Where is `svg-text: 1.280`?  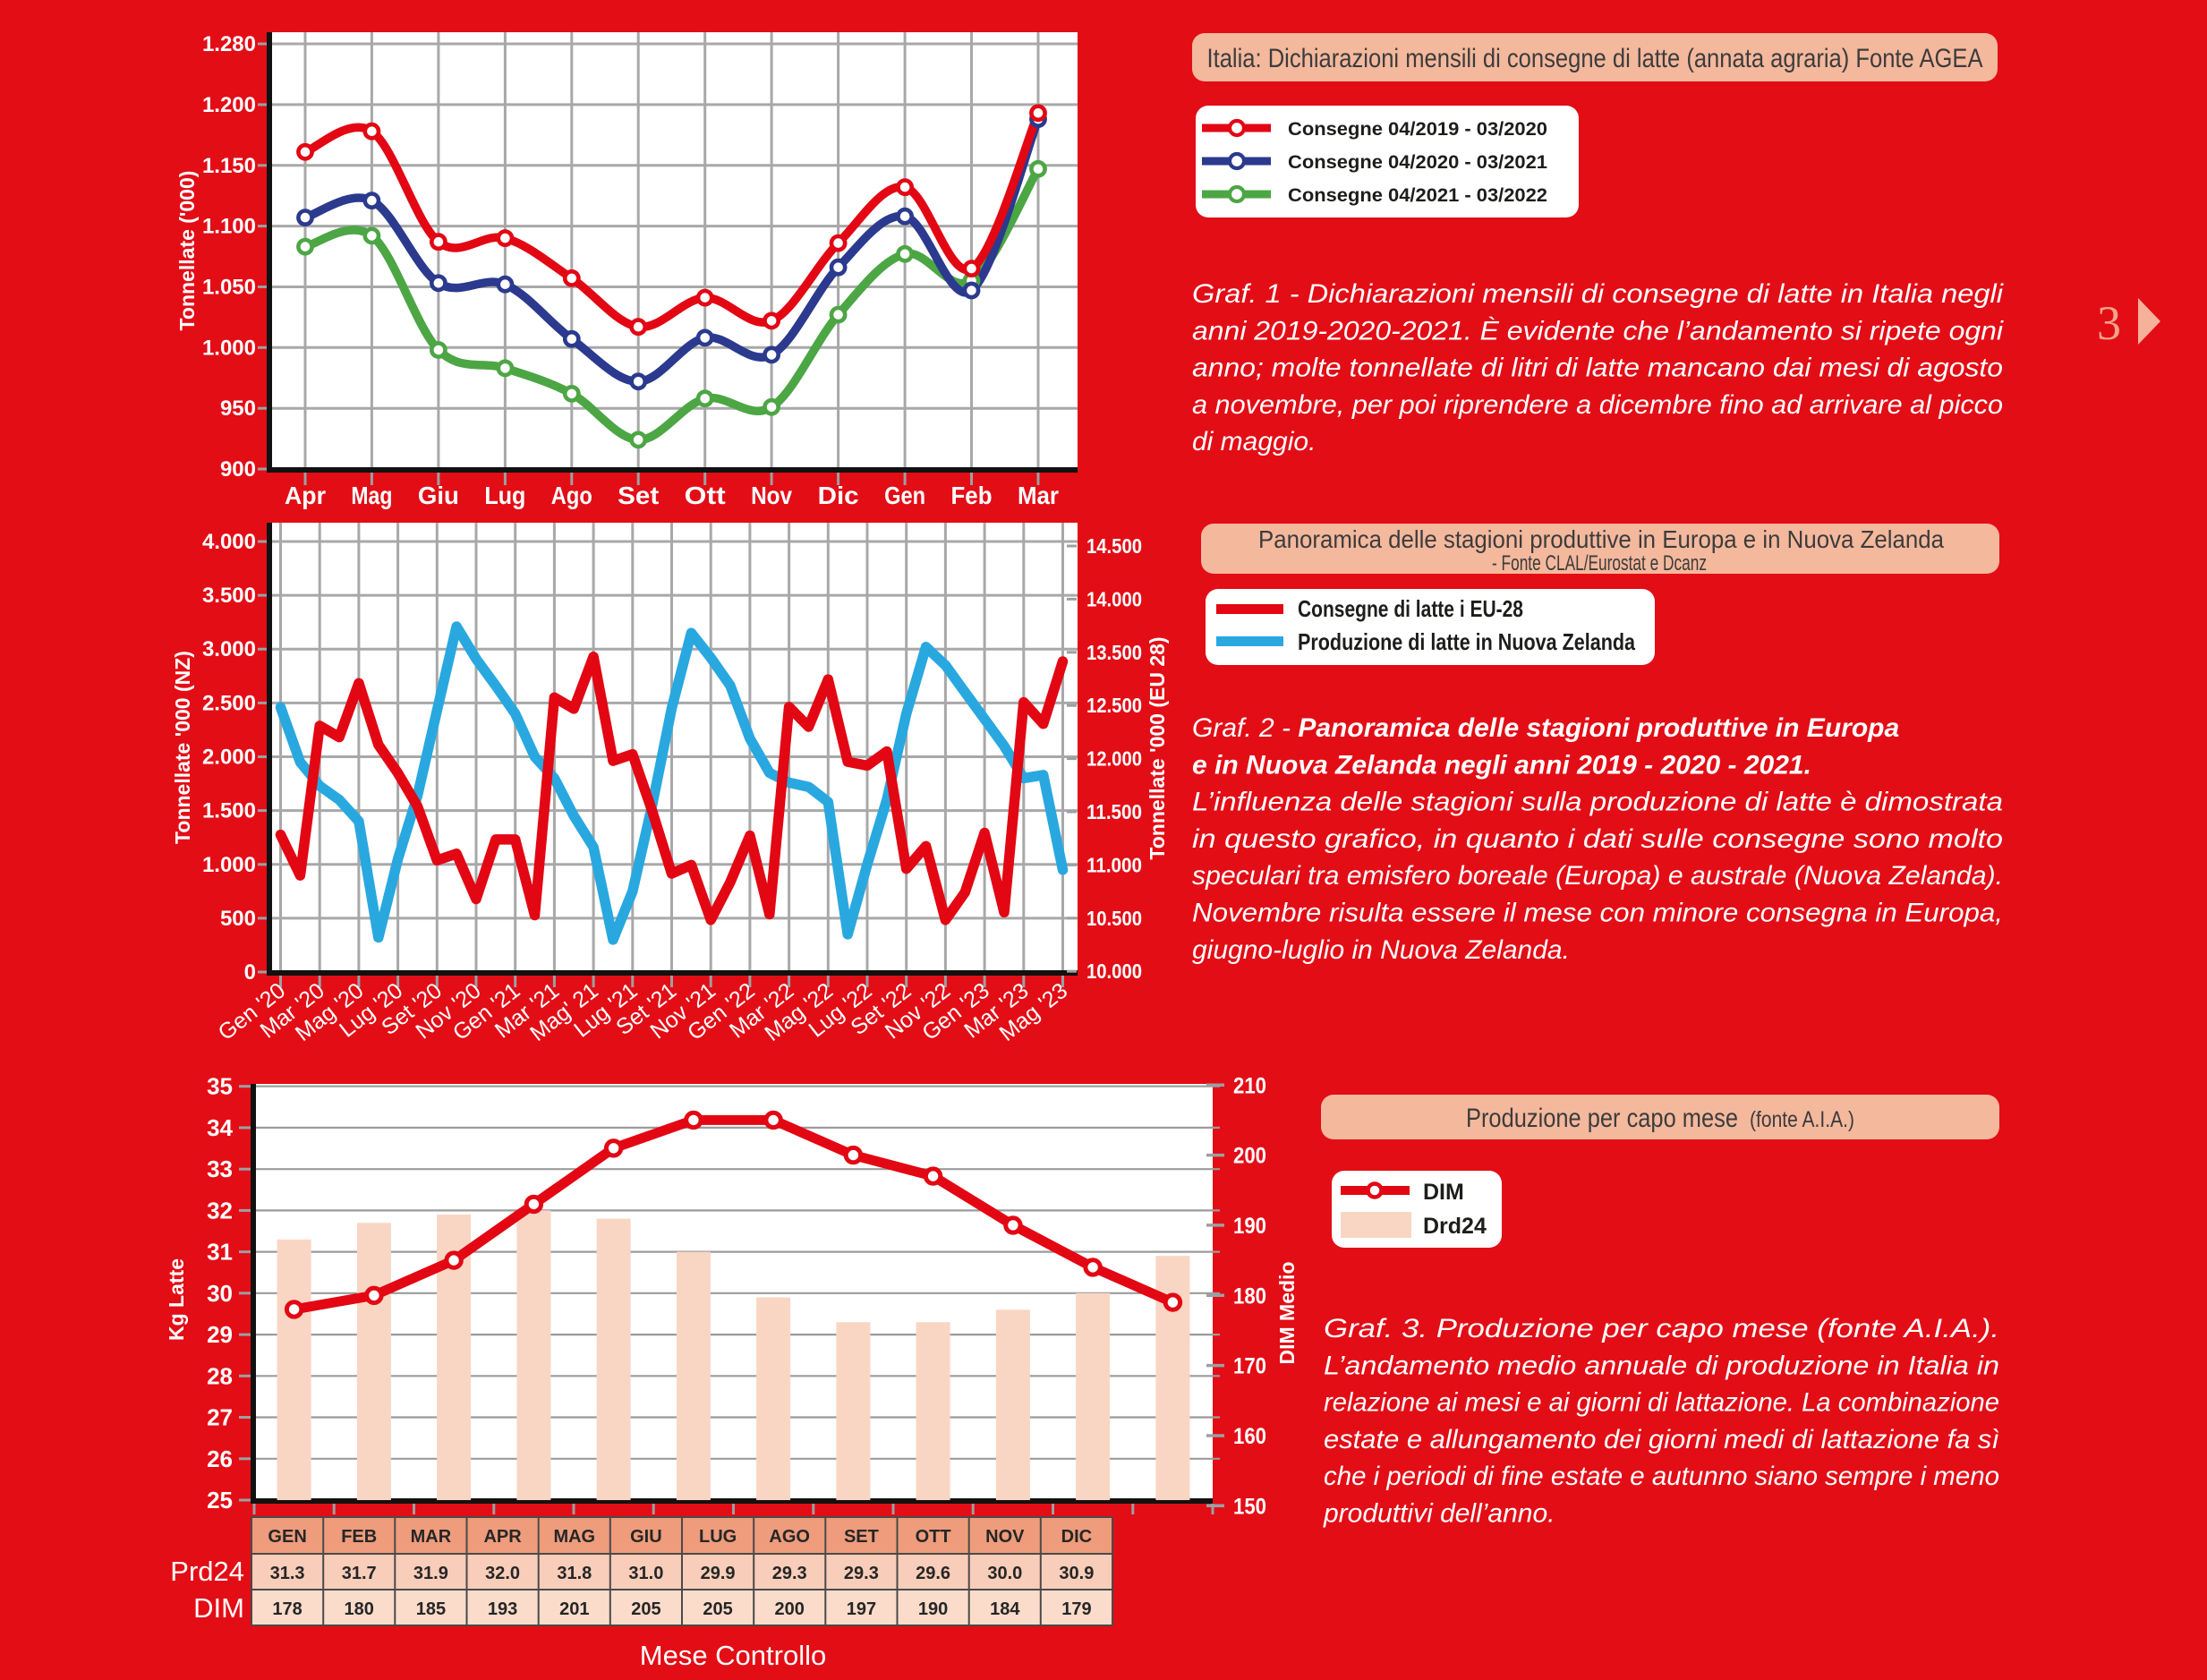
svg-text: 1.280 is located at coordinates (229, 44).